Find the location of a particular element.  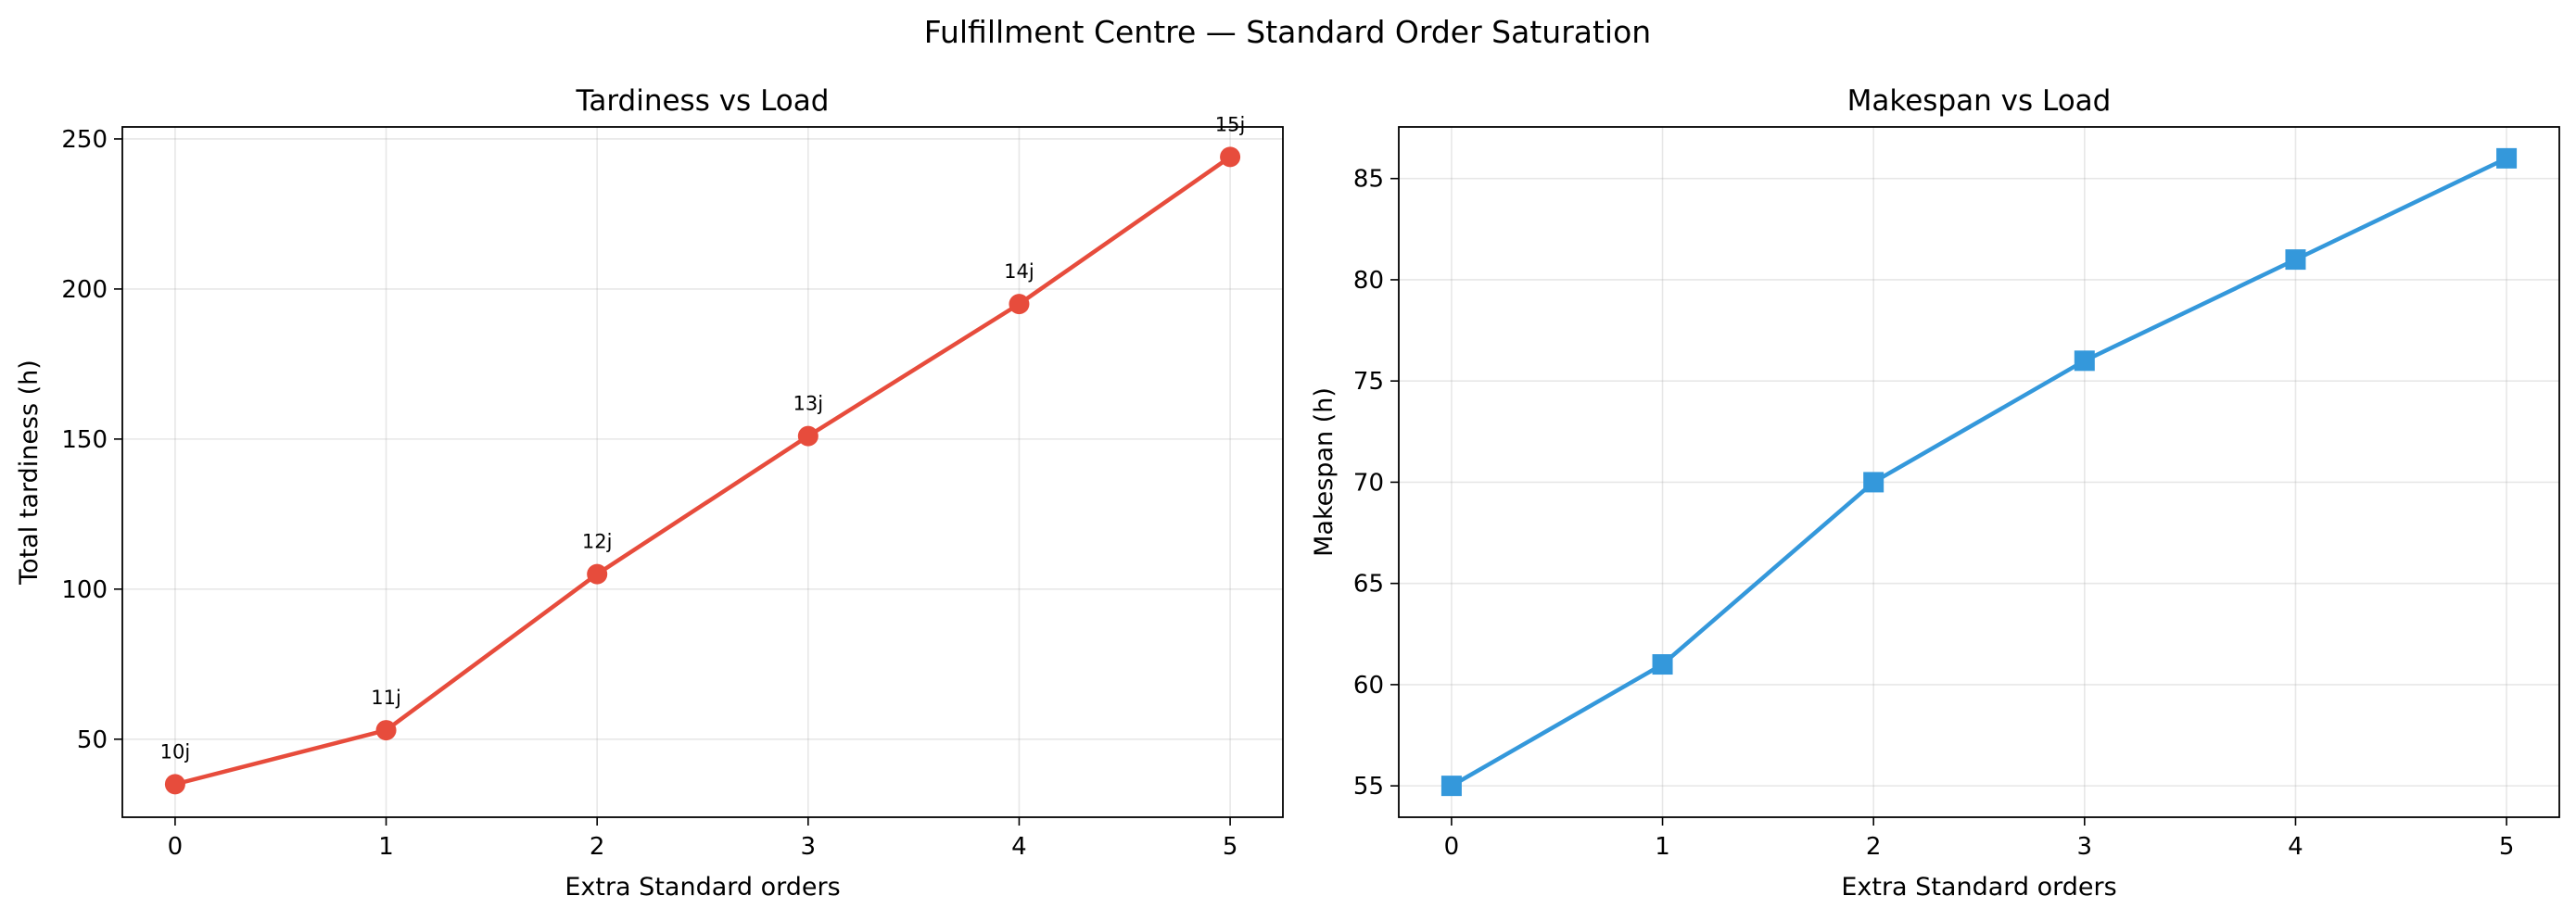

data-label: 11j is located at coordinates (386, 698).